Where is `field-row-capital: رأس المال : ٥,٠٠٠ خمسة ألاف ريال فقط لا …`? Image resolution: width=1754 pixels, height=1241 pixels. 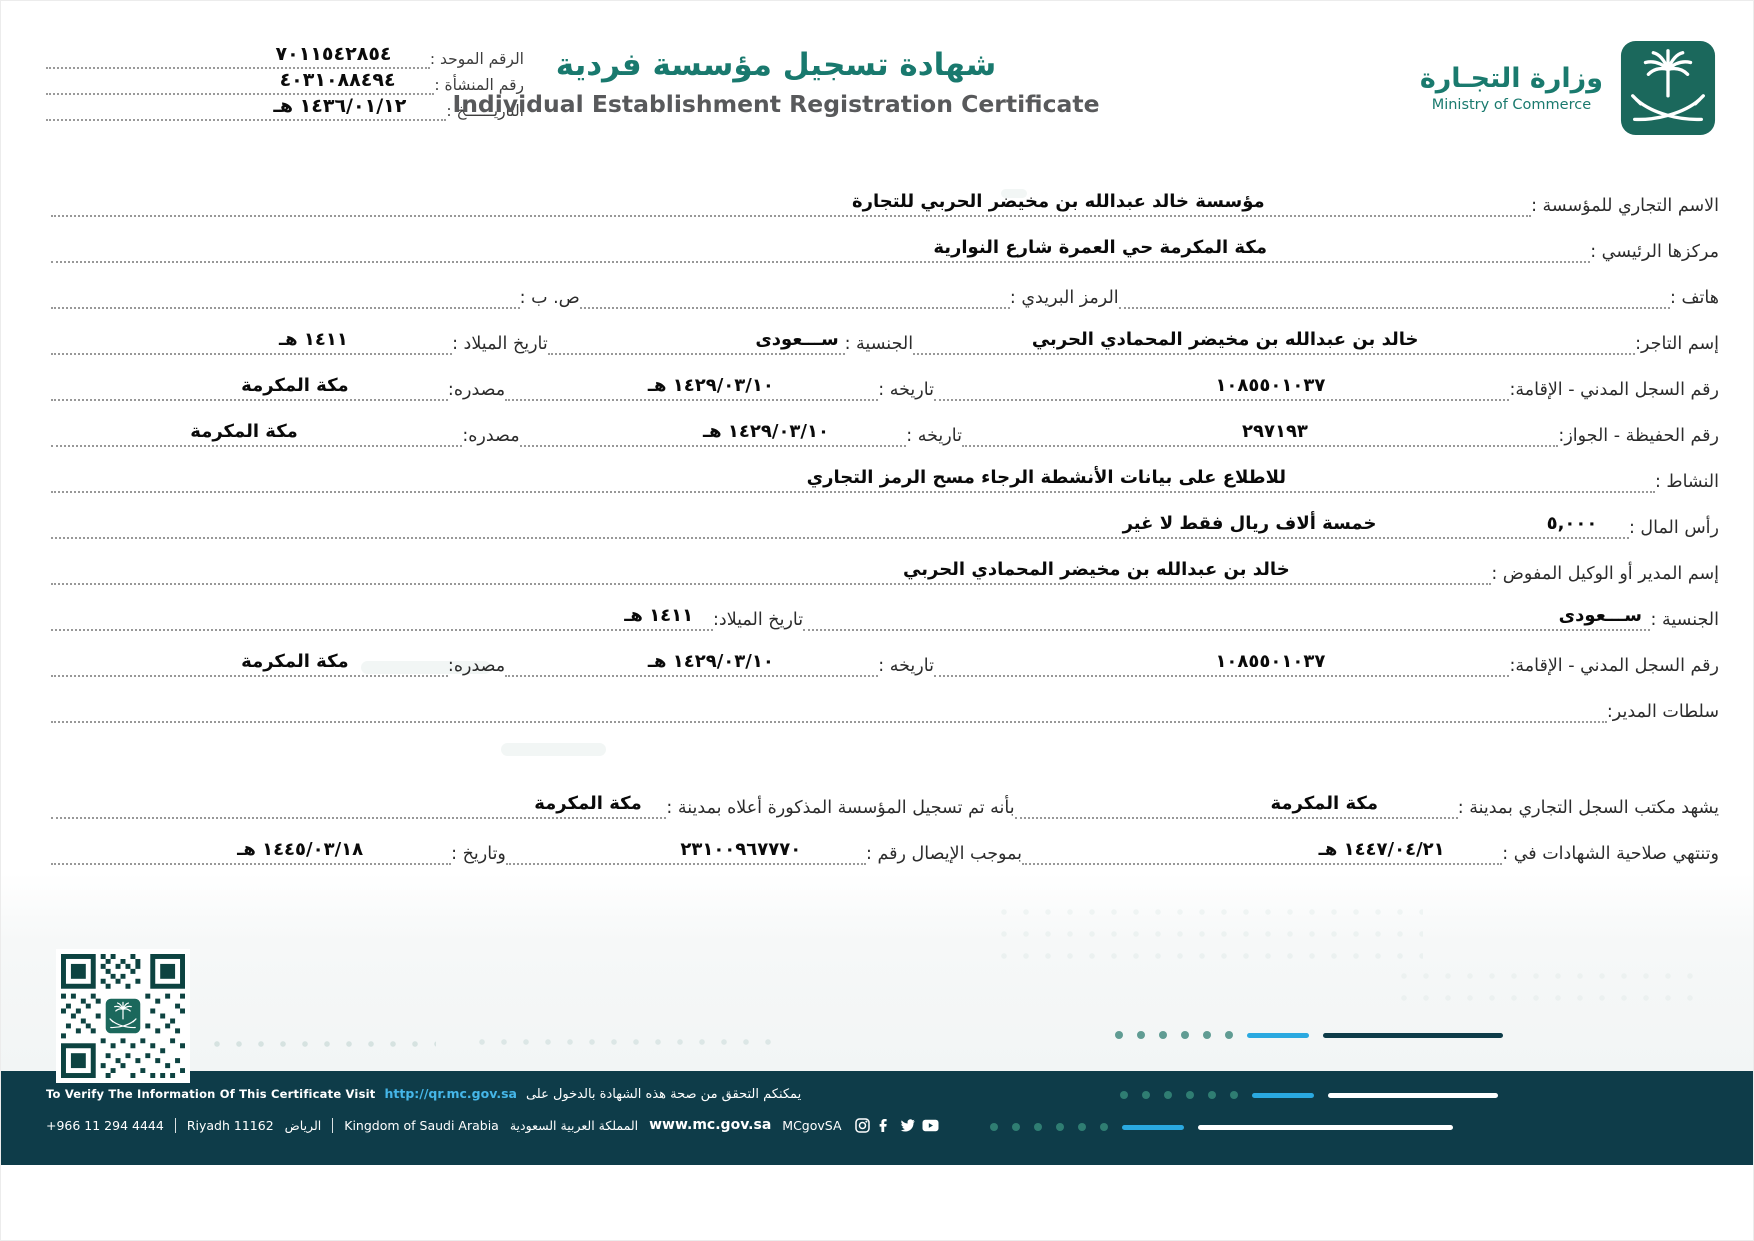 field-row-capital: رأس المال : ٥,٠٠٠ خمسة ألاف ريال فقط لا … is located at coordinates (885, 516).